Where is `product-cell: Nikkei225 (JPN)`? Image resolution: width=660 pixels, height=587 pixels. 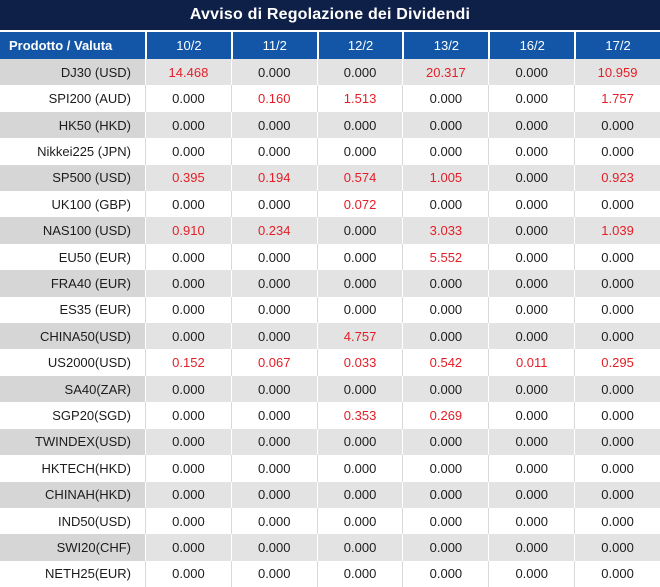 product-cell: Nikkei225 (JPN) is located at coordinates (84, 151).